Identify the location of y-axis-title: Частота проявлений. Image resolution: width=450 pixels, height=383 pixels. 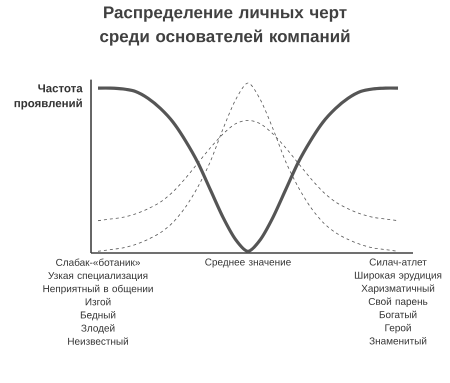
(48, 97).